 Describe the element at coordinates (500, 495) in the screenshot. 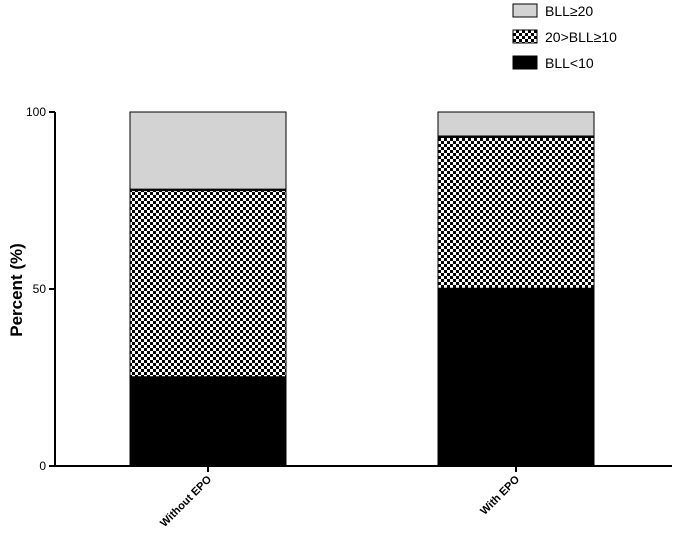

I see `x-tick-label: With EPO` at that location.